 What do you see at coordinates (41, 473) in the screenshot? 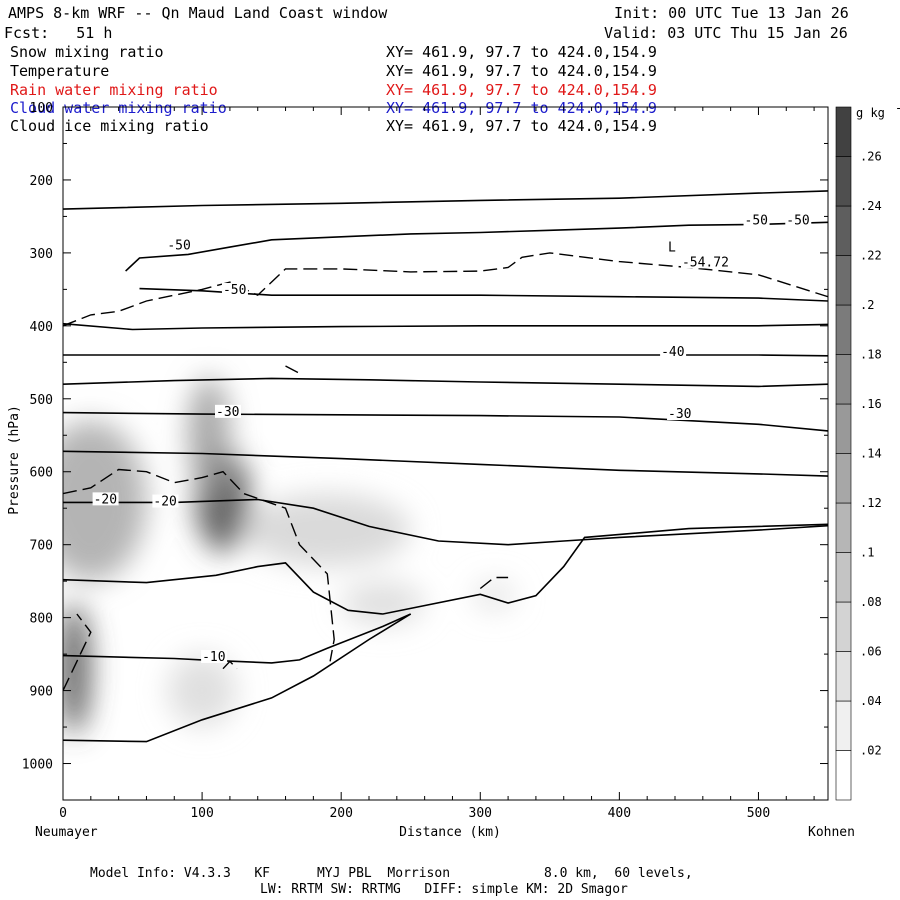
I see `y-tick-label: 600` at bounding box center [41, 473].